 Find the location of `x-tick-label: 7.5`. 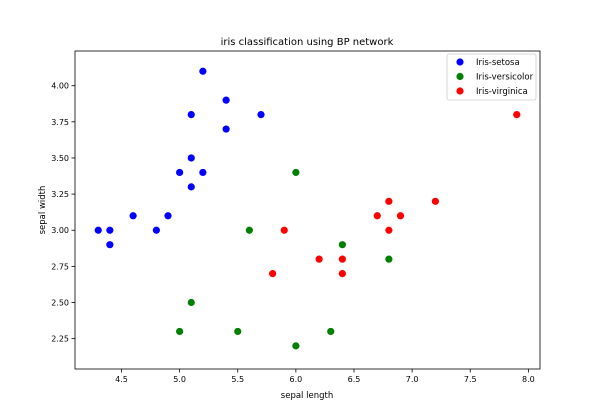

x-tick-label: 7.5 is located at coordinates (470, 379).